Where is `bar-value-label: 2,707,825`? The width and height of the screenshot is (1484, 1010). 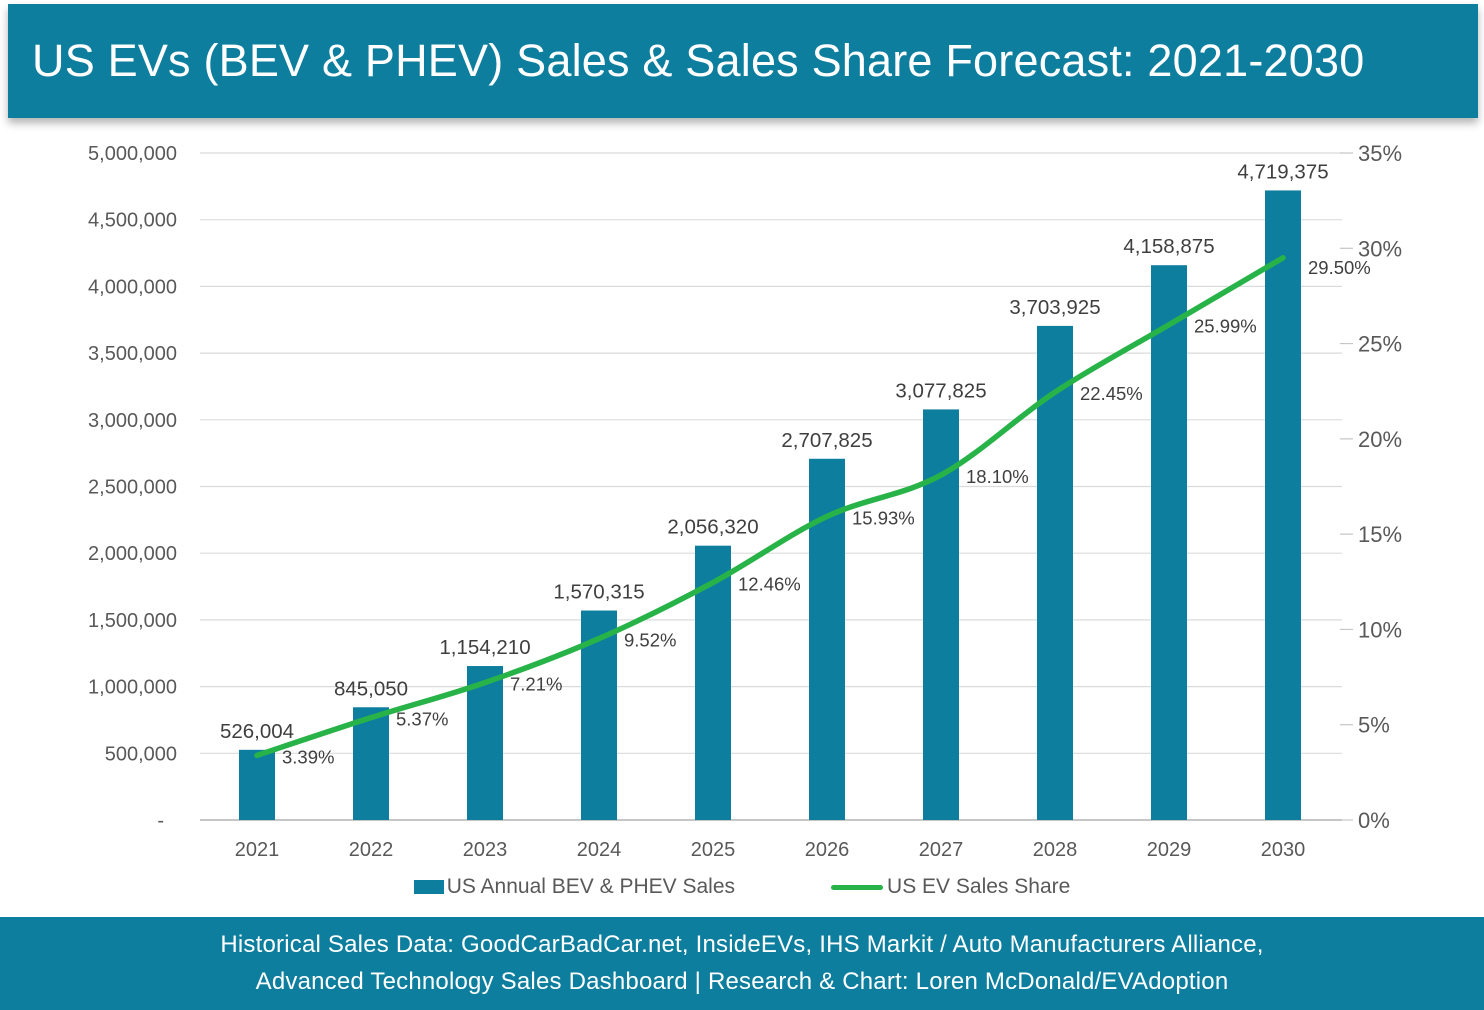
bar-value-label: 2,707,825 is located at coordinates (826, 440).